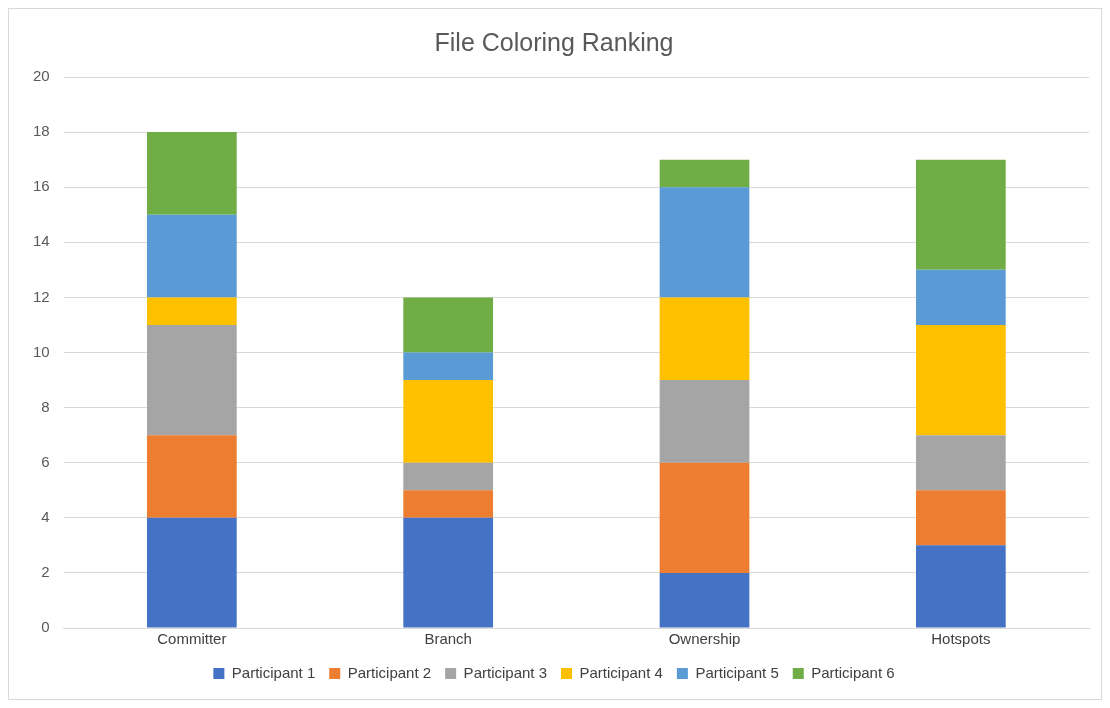  What do you see at coordinates (704, 639) in the screenshot?
I see `x-tick-label: Ownership` at bounding box center [704, 639].